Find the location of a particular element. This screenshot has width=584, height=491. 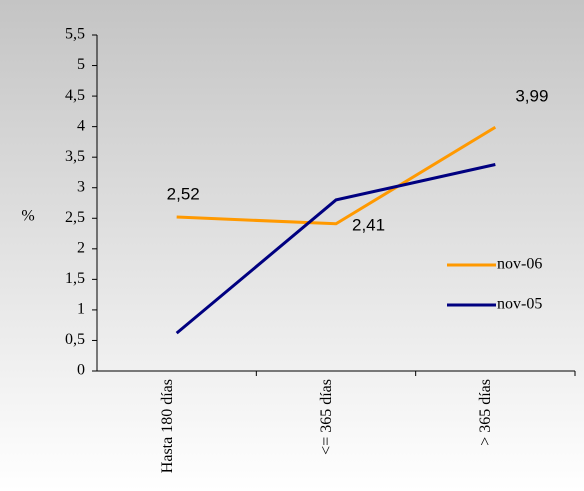

y-tick-label: 3 is located at coordinates (81, 186).